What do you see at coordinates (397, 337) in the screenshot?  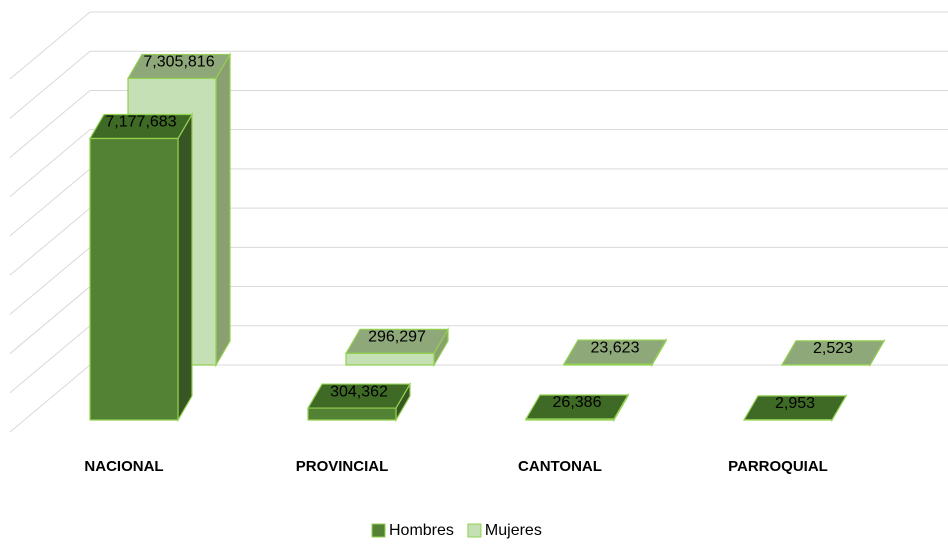 I see `data-label: 296,297` at bounding box center [397, 337].